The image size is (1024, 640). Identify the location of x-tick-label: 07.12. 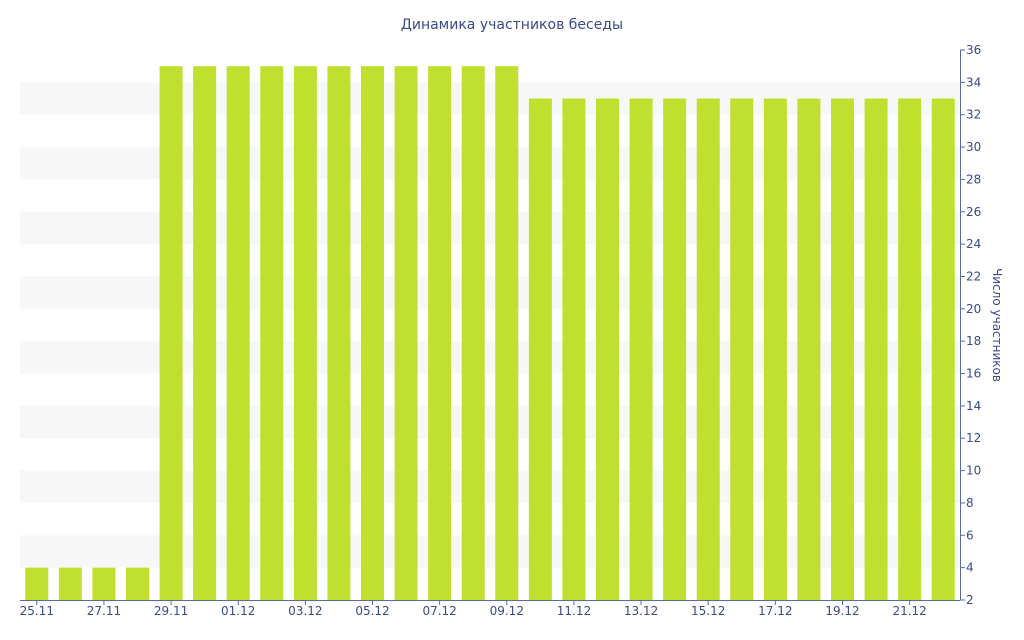
(439, 611).